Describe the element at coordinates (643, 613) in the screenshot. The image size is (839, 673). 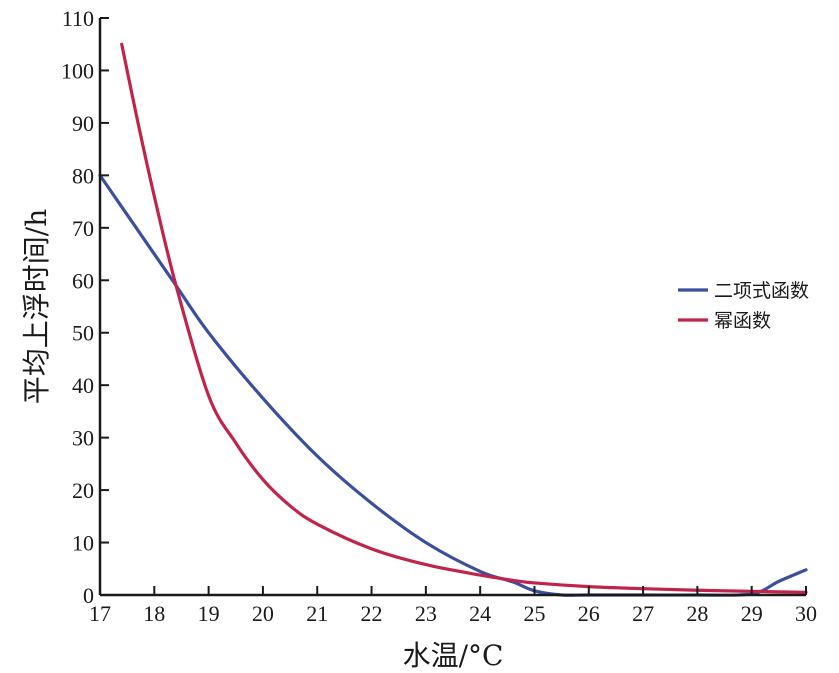
I see `x-tick-label: 27` at that location.